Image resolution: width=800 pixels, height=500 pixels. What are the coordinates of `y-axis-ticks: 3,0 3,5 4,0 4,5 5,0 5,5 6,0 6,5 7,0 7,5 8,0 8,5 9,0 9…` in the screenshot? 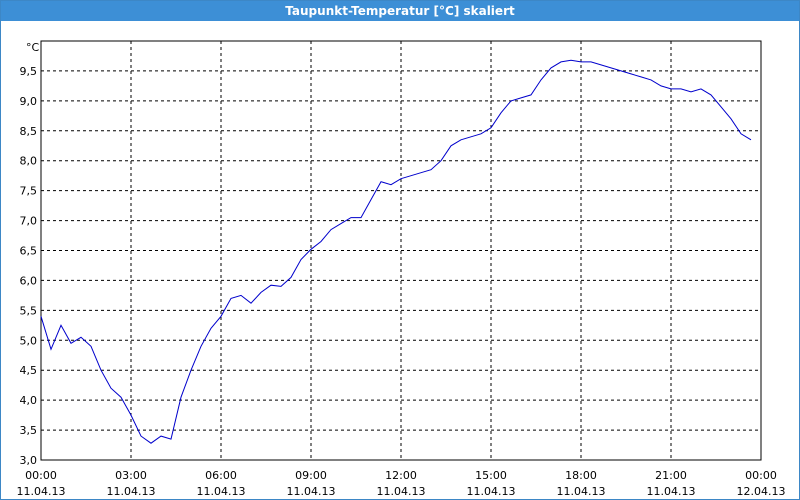 It's located at (29, 266).